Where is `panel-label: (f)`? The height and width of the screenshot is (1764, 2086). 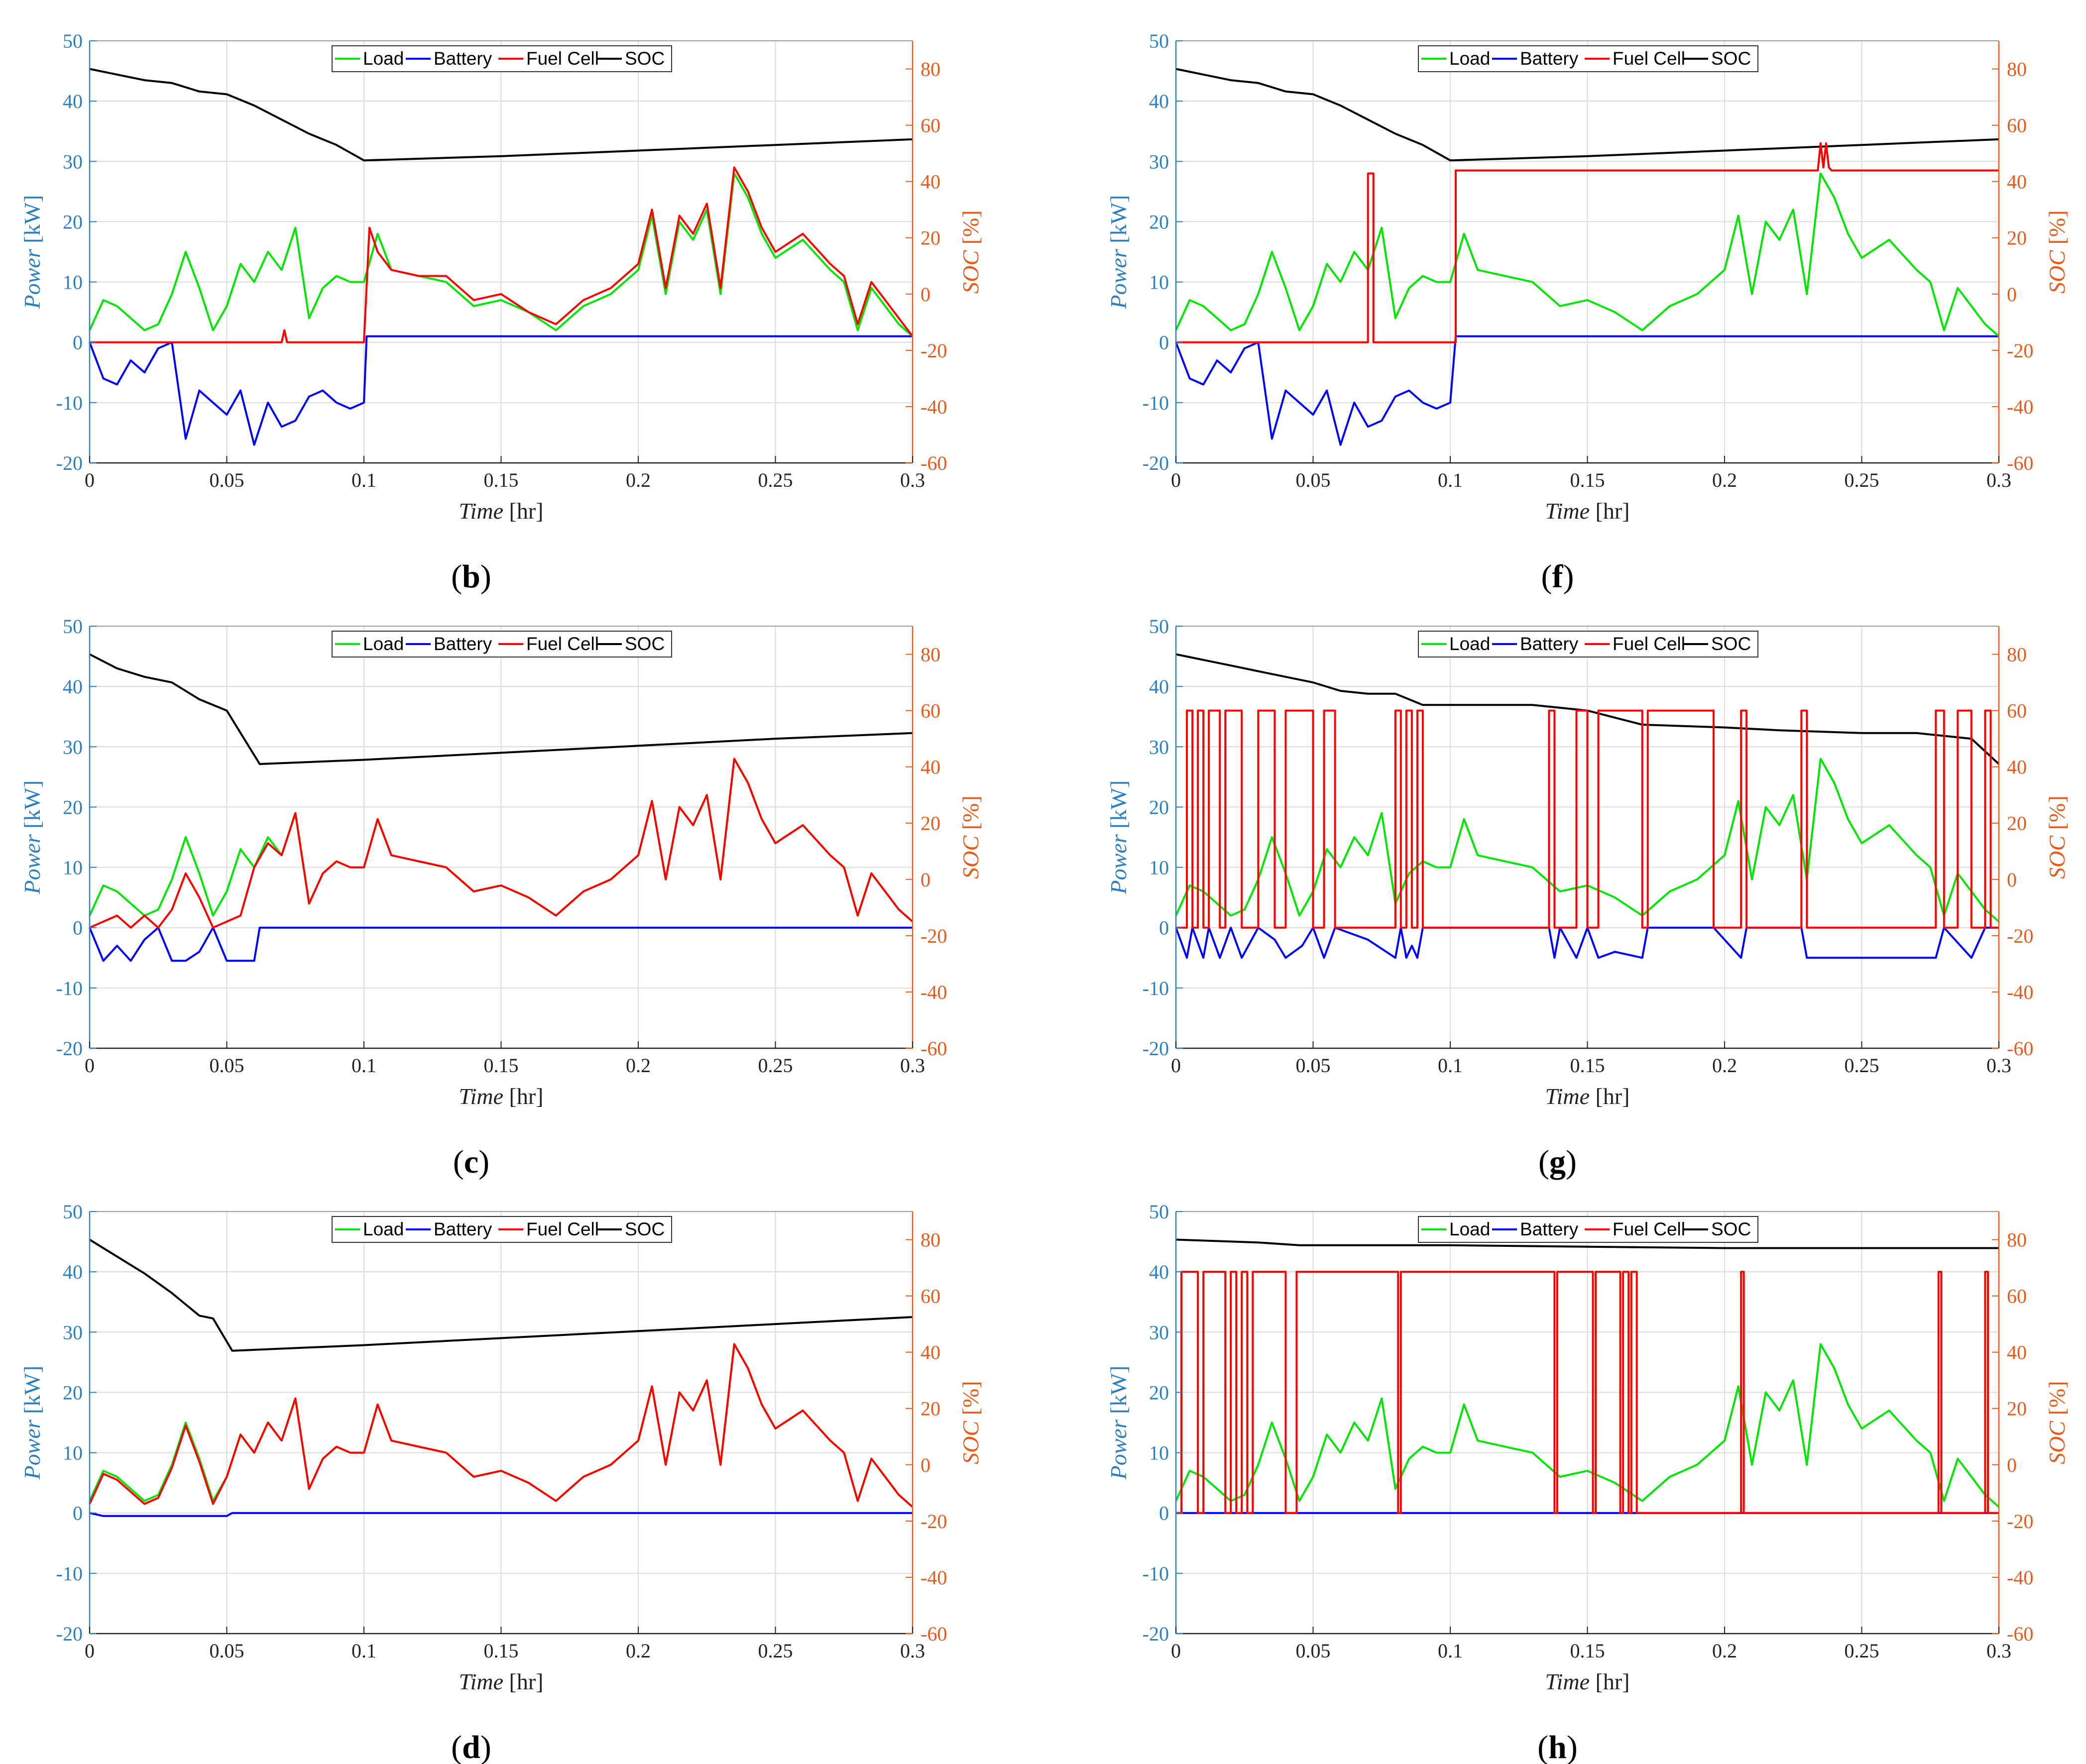 panel-label: (f) is located at coordinates (1557, 577).